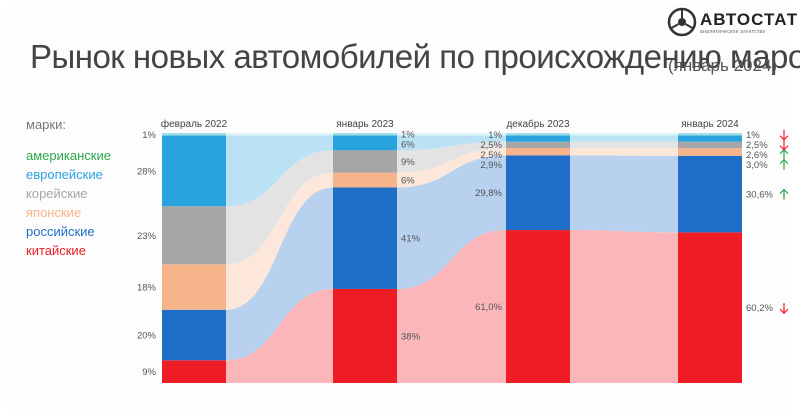 Image resolution: width=800 pixels, height=417 pixels. I want to click on category-label: январь 2024, so click(710, 124).